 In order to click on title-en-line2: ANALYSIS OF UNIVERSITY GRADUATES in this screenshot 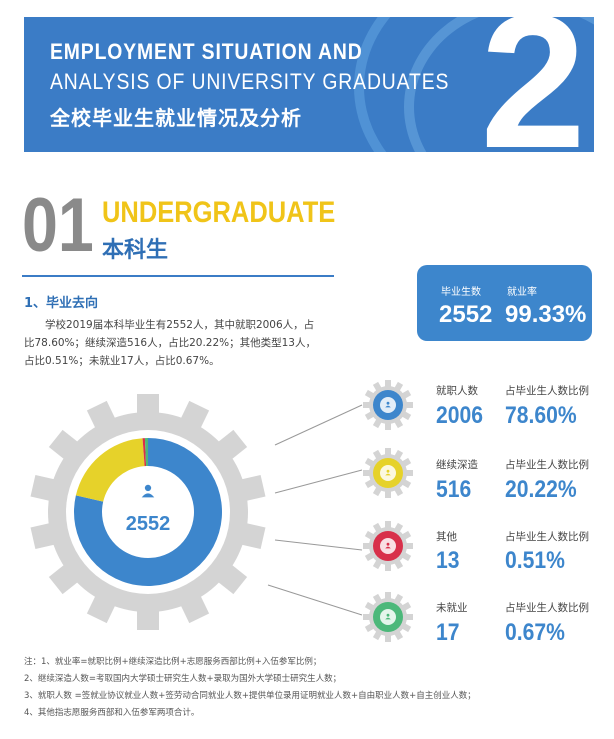, I will do `click(250, 81)`.